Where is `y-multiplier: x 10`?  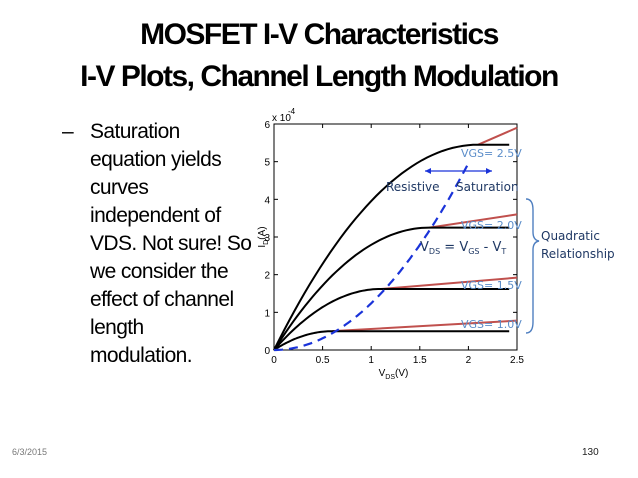
y-multiplier: x 10 is located at coordinates (281, 118).